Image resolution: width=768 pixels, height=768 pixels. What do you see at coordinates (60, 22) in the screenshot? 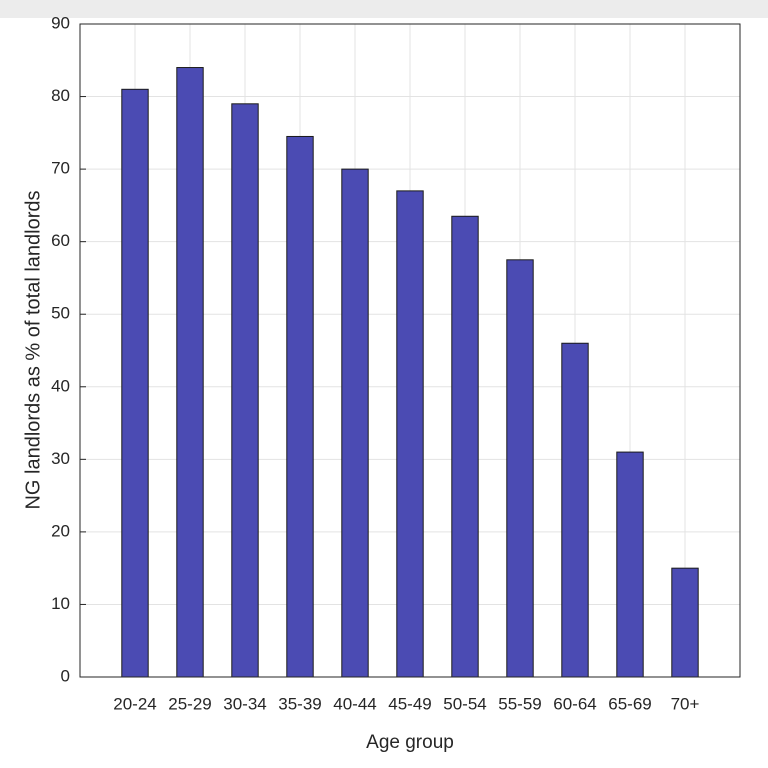
I see `y-tick-label: 90` at bounding box center [60, 22].